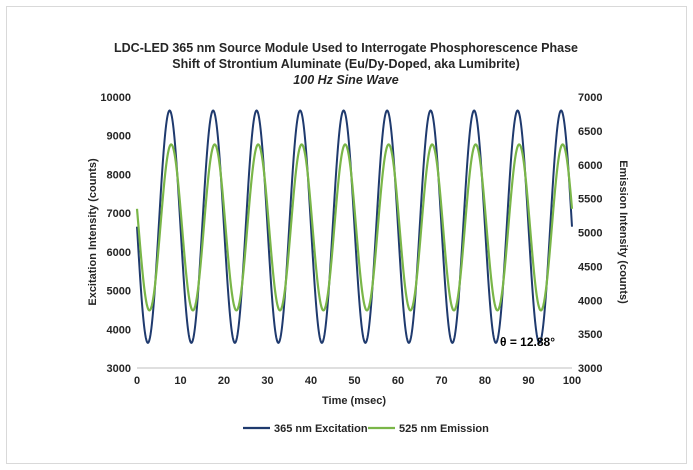  What do you see at coordinates (115, 98) in the screenshot?
I see `y-tick-label: 10000` at bounding box center [115, 98].